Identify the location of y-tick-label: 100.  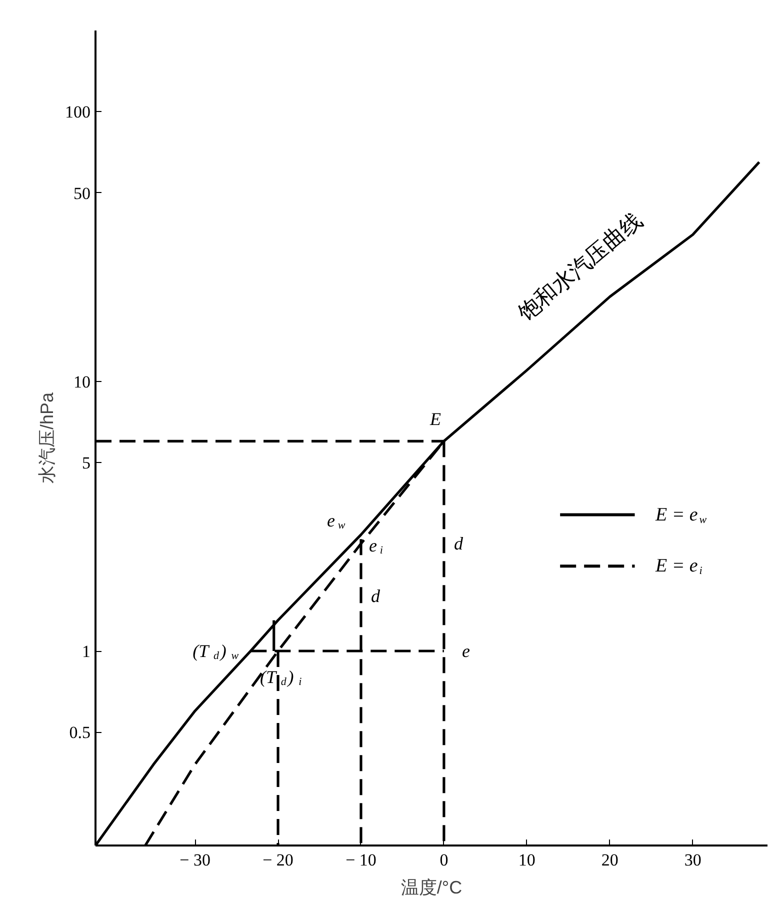
(77, 112).